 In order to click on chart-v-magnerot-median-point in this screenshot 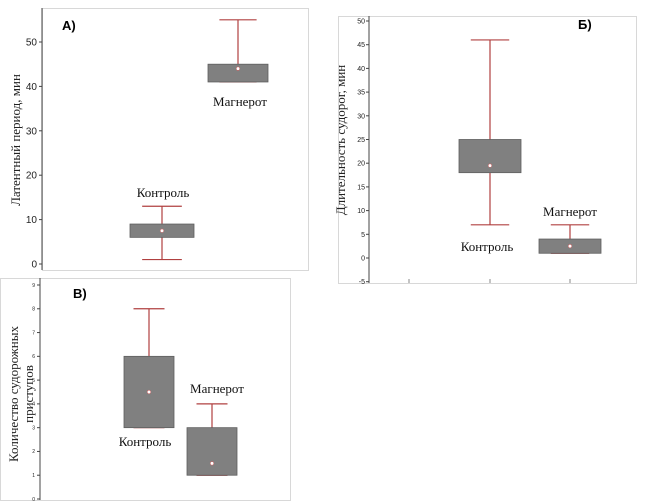, I will do `click(212, 463)`.